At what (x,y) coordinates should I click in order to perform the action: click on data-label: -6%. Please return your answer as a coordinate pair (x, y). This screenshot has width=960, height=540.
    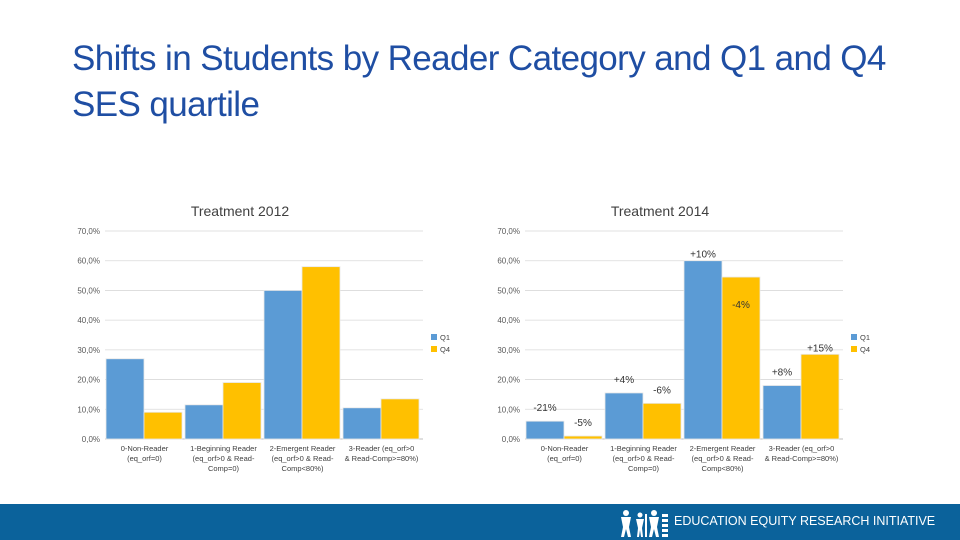
    Looking at the image, I should click on (662, 390).